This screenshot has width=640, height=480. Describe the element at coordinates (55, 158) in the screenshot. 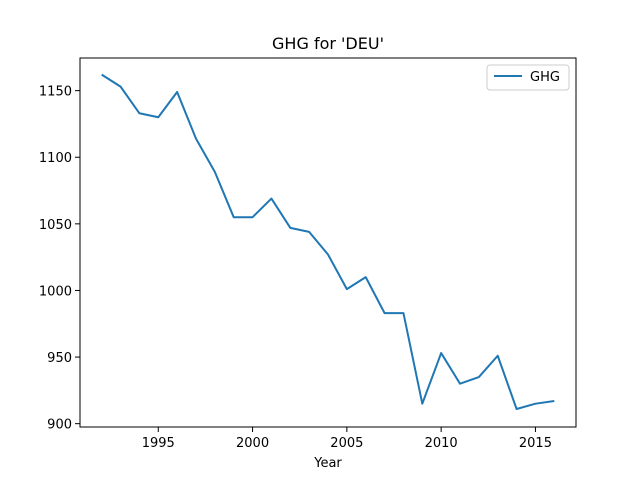

I see `y-tick-label: 1100` at that location.